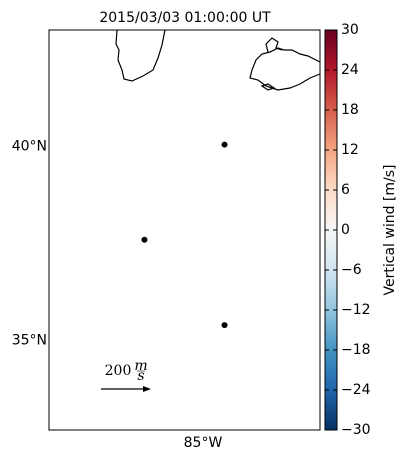 The width and height of the screenshot is (406, 461). What do you see at coordinates (350, 30) in the screenshot?
I see `colorbar-tick-label: 30` at bounding box center [350, 30].